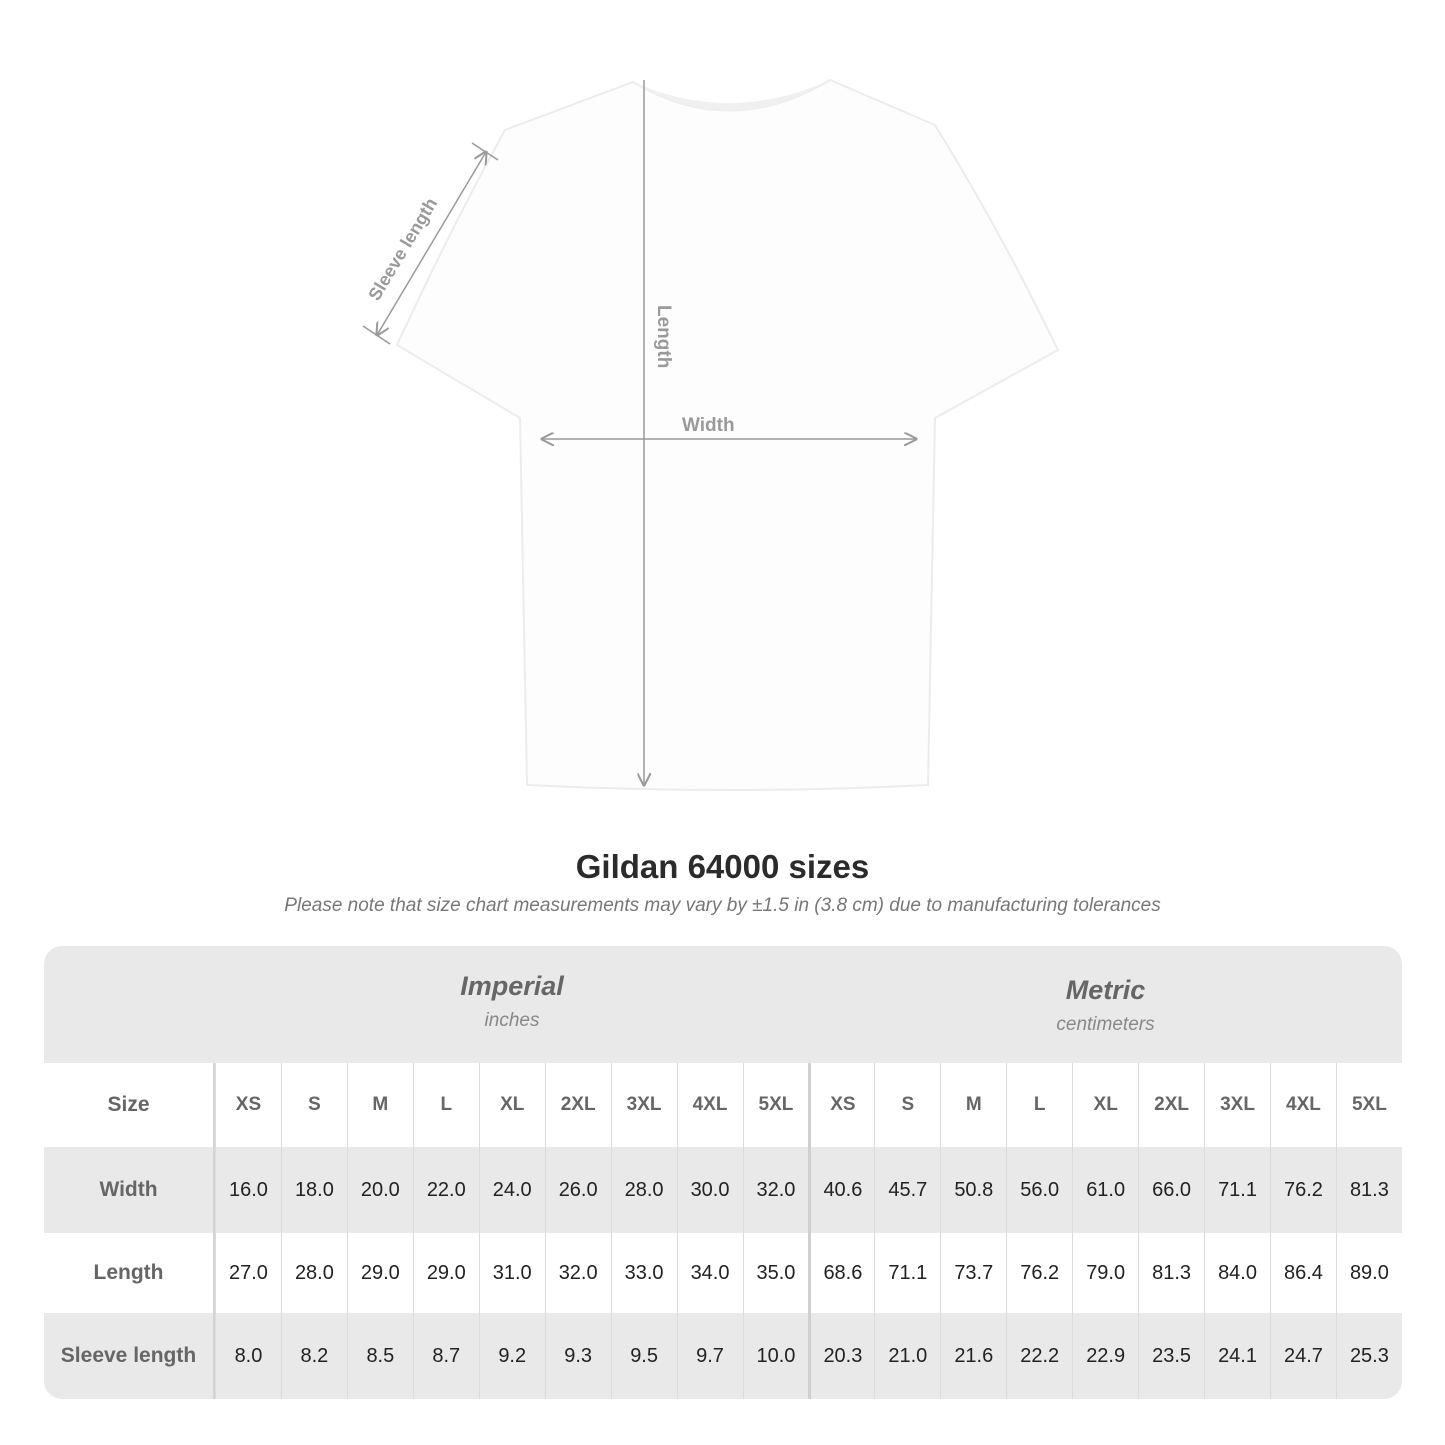 The width and height of the screenshot is (1445, 1445). I want to click on value-cell: 89.0, so click(1368, 1273).